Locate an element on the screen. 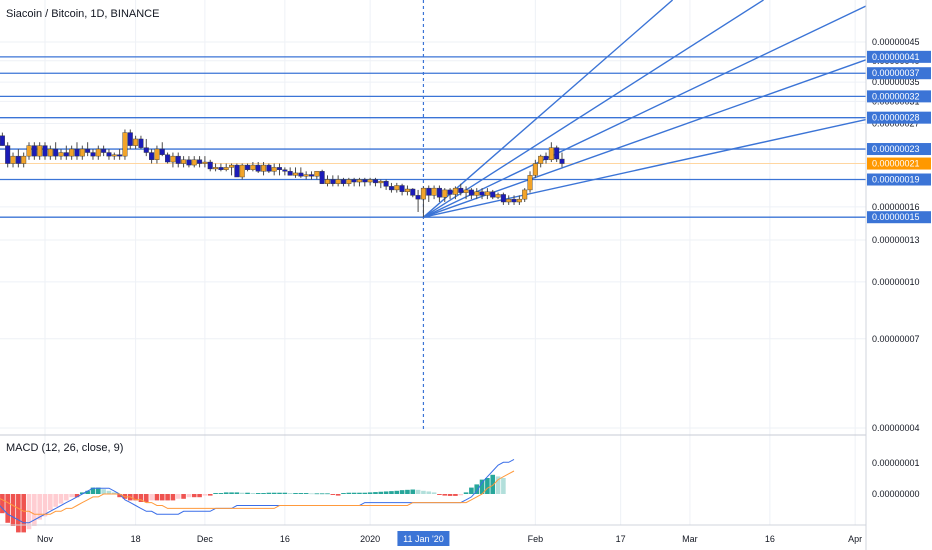 Image resolution: width=932 pixels, height=550 pixels. candles is located at coordinates (282, 173).